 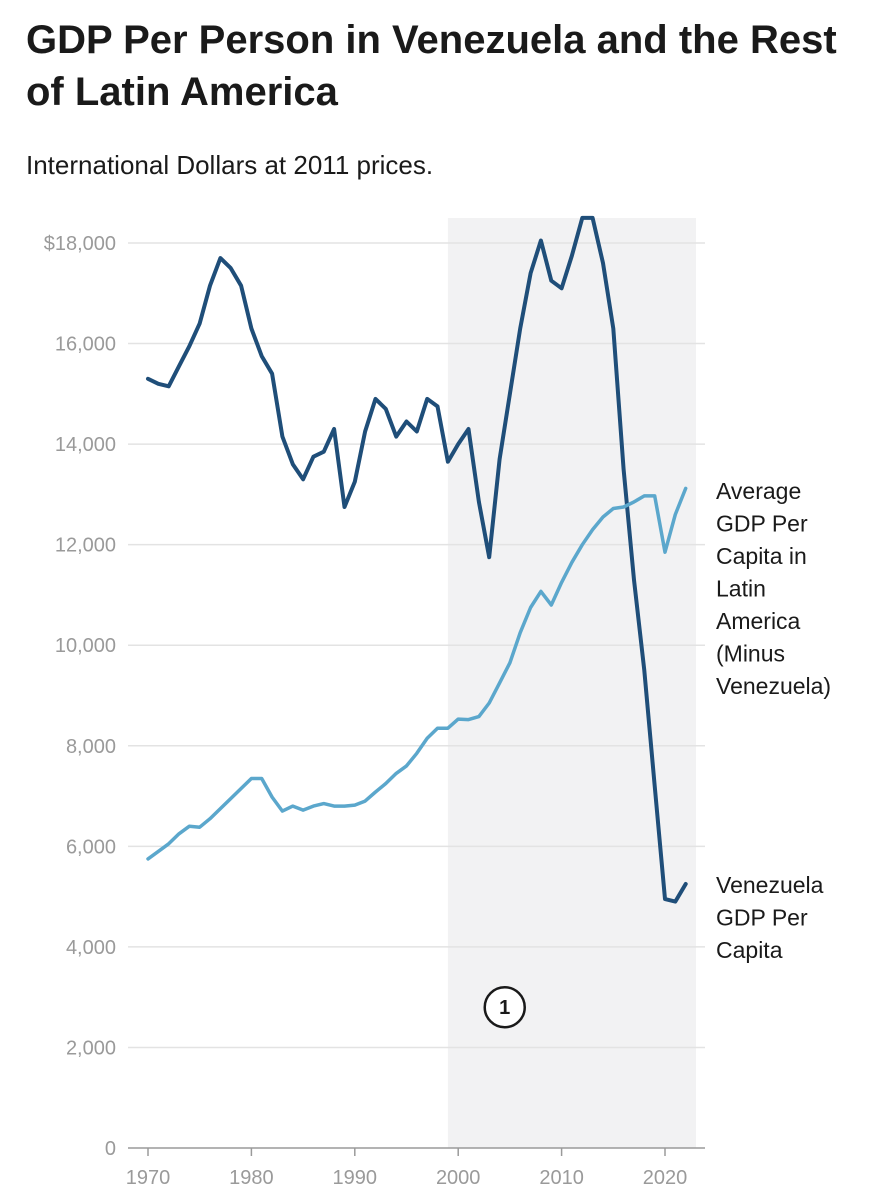 I want to click on y-tick-label: 0, so click(x=110, y=1149).